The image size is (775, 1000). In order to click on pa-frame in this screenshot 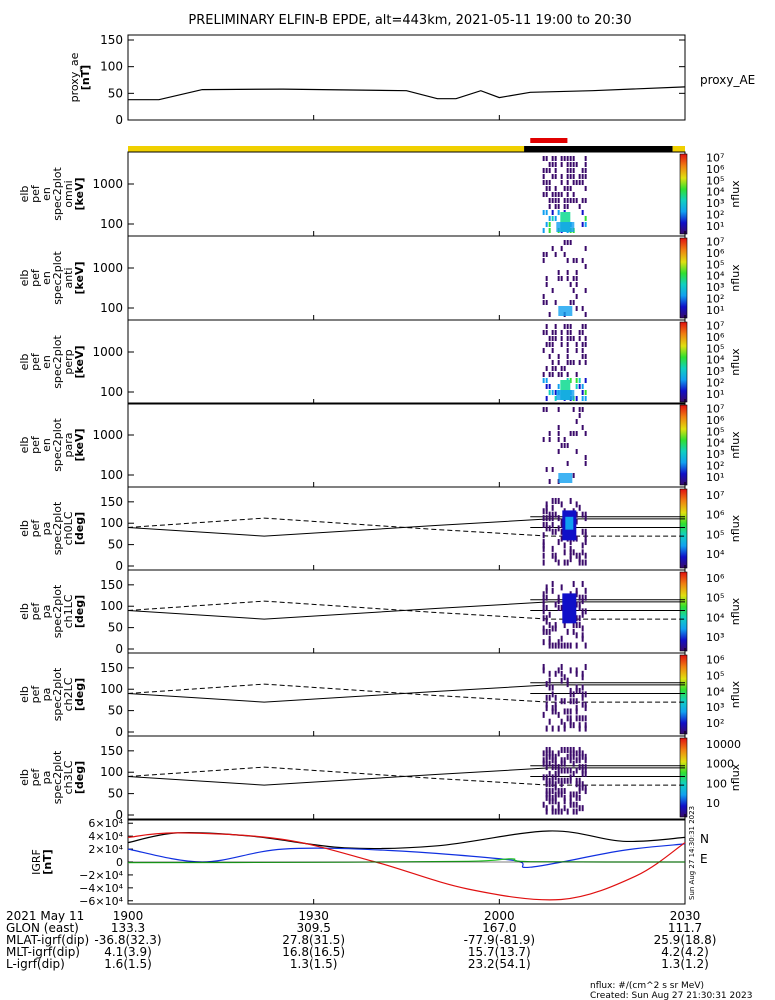, I will do `click(406, 694)`.